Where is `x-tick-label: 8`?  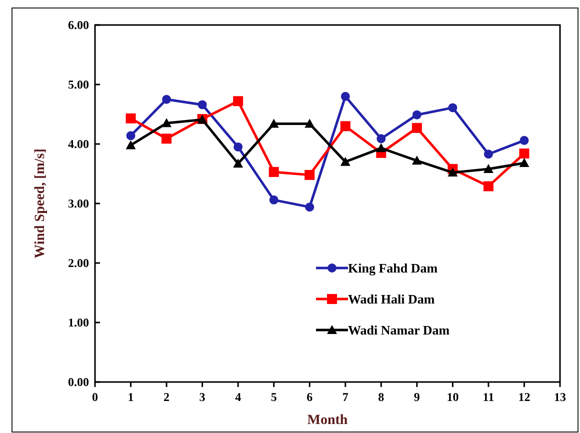 x-tick-label: 8 is located at coordinates (381, 397).